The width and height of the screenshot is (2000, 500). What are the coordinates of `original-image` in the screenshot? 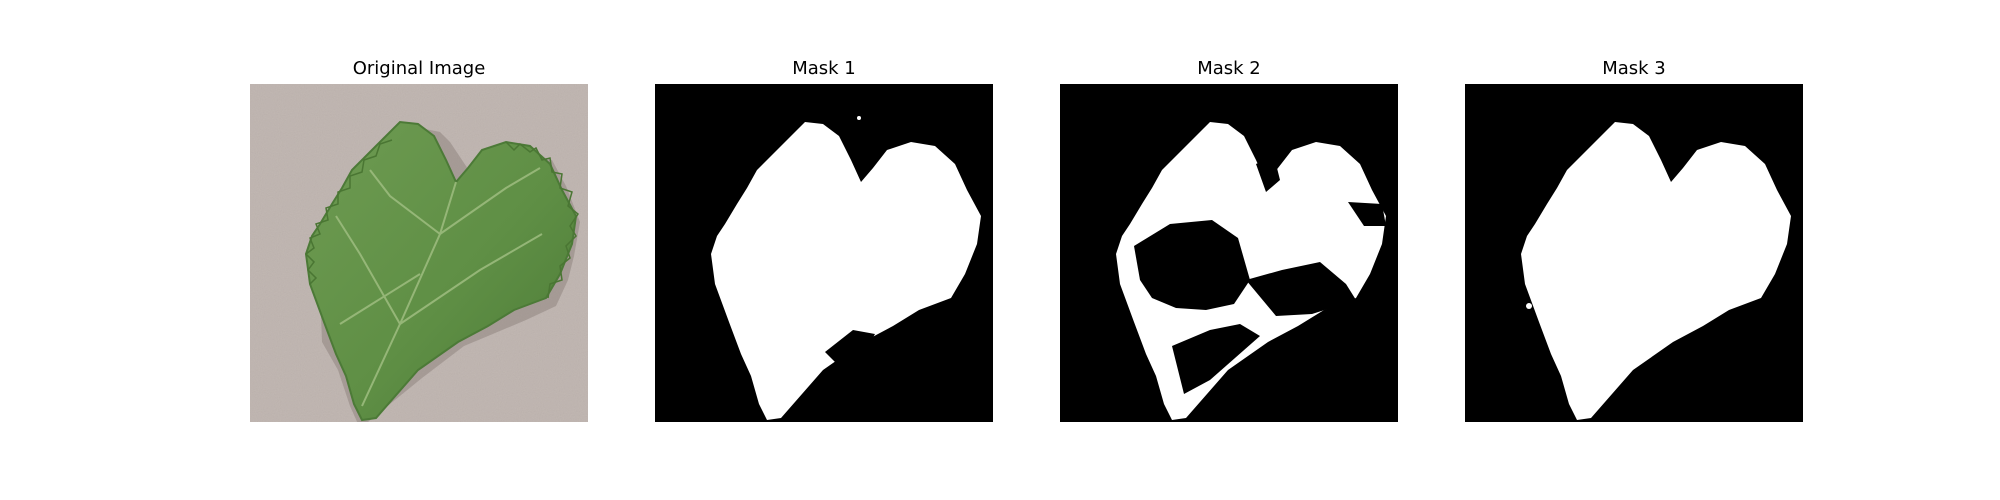 It's located at (419, 253).